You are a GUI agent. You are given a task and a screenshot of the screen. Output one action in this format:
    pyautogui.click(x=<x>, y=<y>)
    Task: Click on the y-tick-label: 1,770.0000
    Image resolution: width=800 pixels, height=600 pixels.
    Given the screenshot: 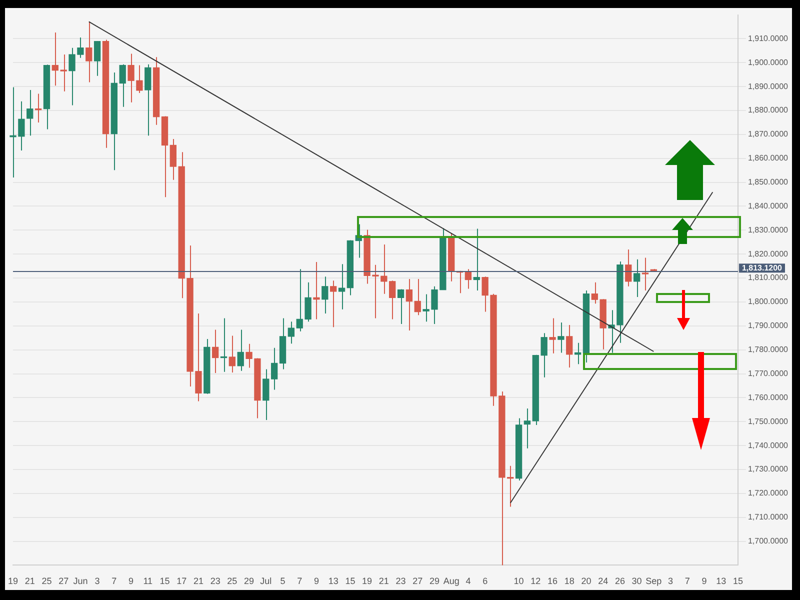 What is the action you would take?
    pyautogui.click(x=768, y=373)
    